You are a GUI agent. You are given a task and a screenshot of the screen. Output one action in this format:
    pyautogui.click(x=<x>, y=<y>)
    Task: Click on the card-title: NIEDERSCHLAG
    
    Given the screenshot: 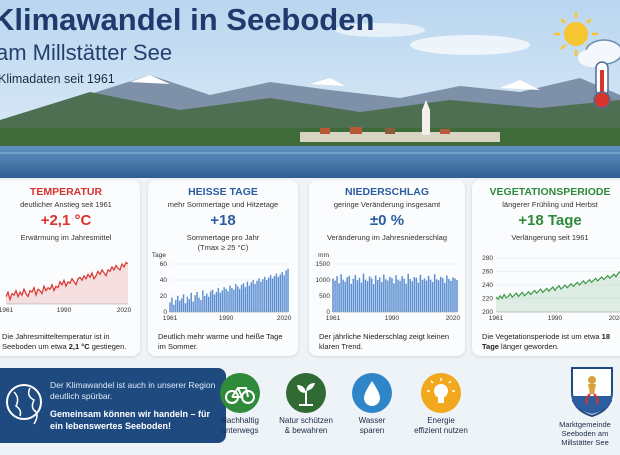 What is the action you would take?
    pyautogui.click(x=386, y=192)
    